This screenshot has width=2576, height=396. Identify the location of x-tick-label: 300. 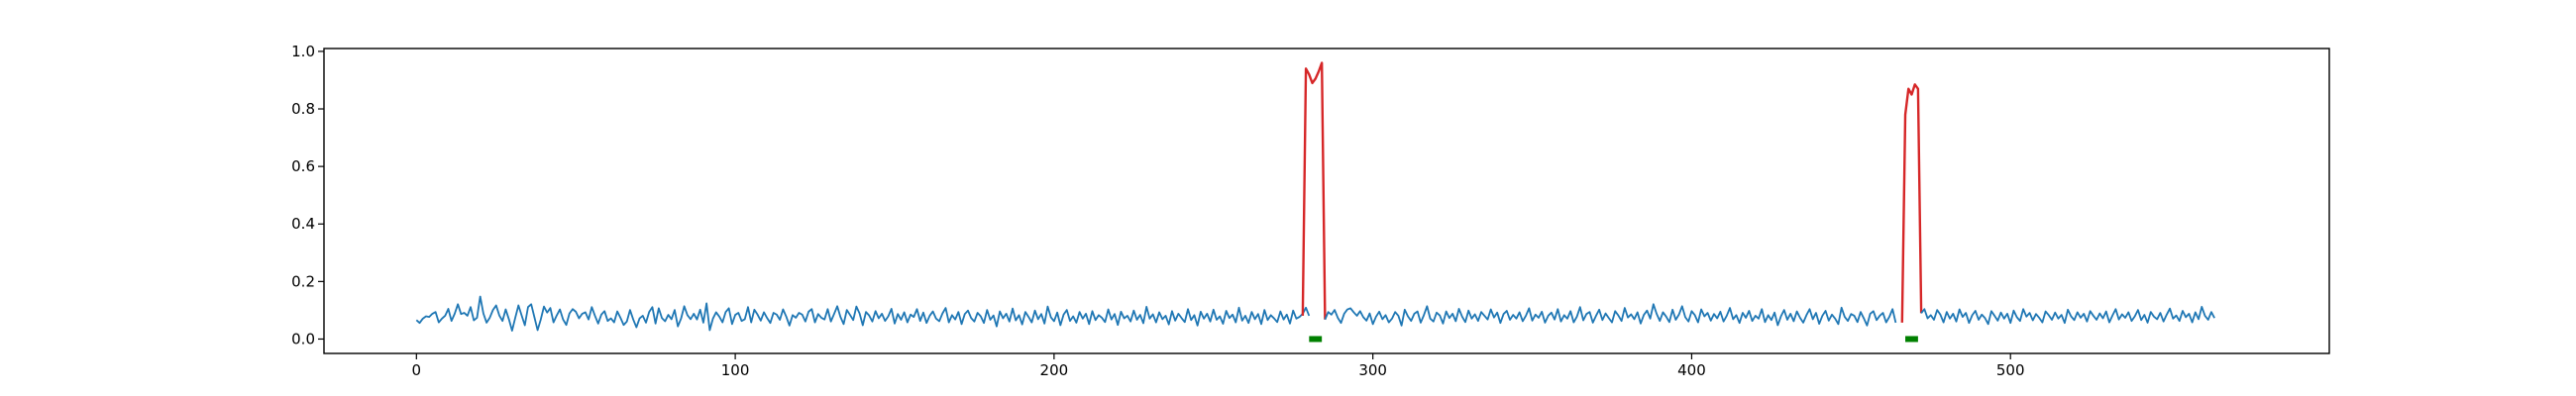
(1373, 370).